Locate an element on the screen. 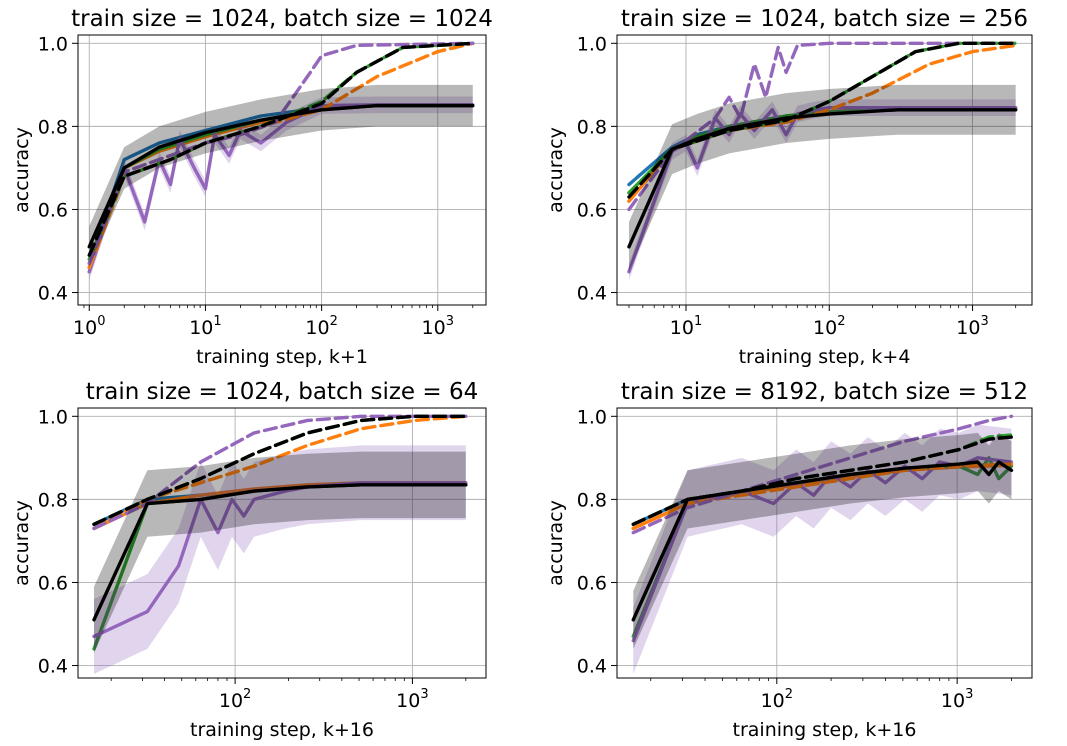  chart-title: train size = 1024, batch size = 256 is located at coordinates (824, 19).